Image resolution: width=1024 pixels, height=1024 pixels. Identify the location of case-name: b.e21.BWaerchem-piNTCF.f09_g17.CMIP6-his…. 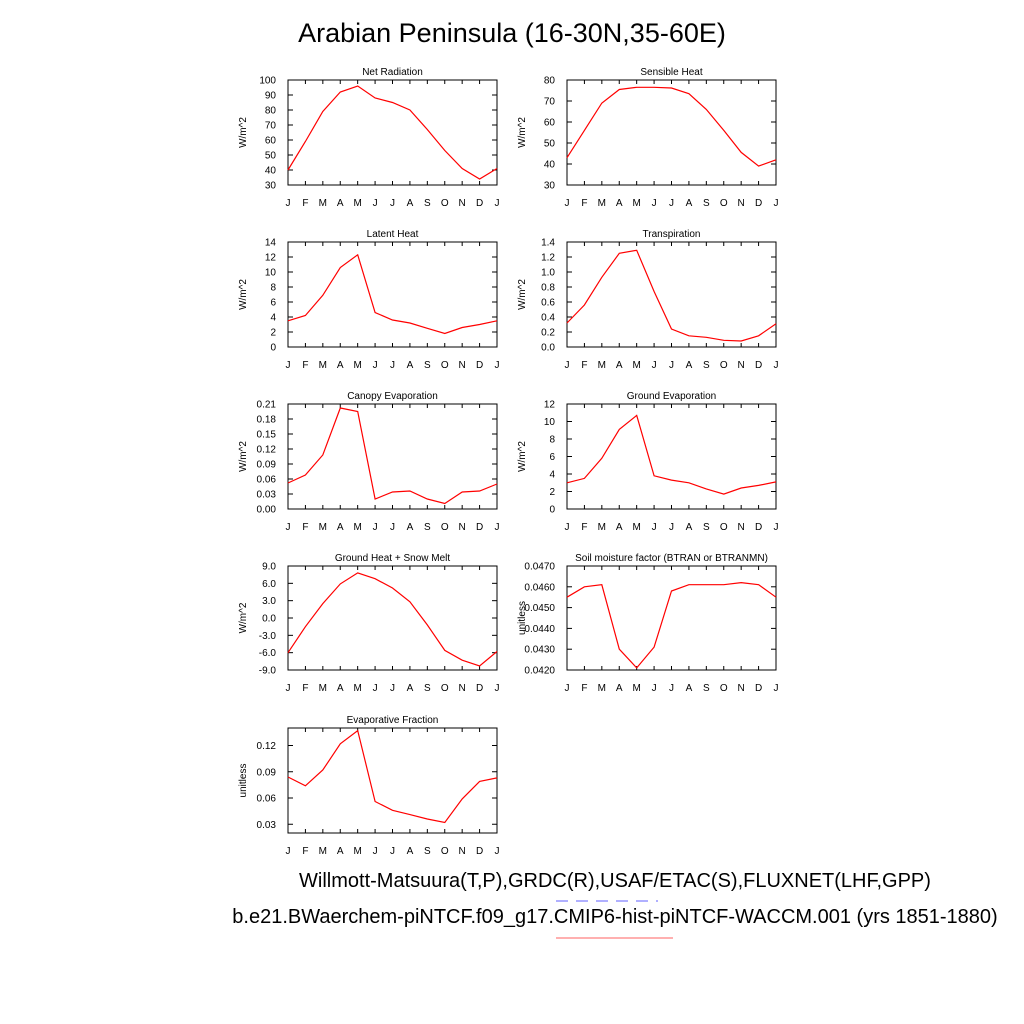
(615, 917).